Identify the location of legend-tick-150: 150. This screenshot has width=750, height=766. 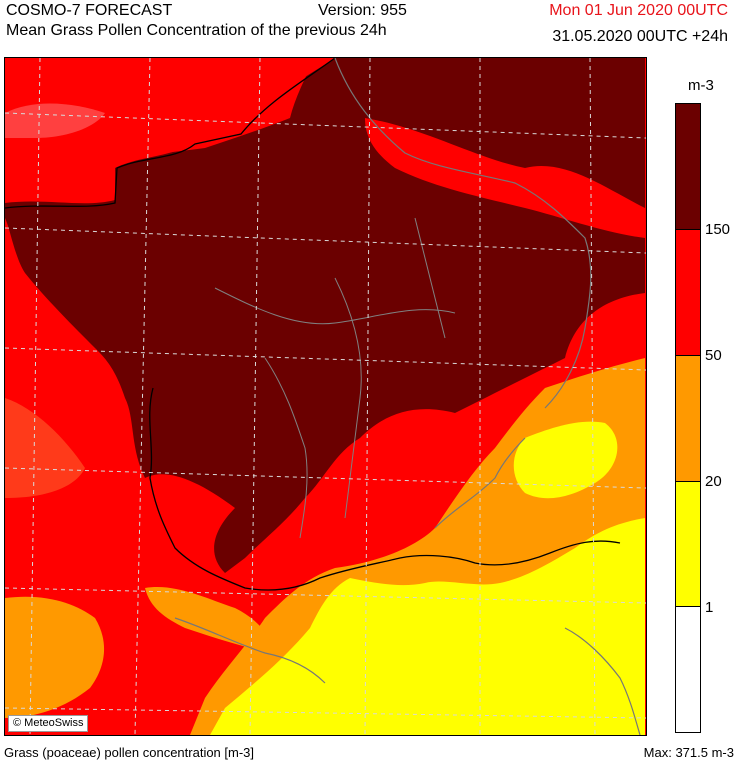
(718, 229).